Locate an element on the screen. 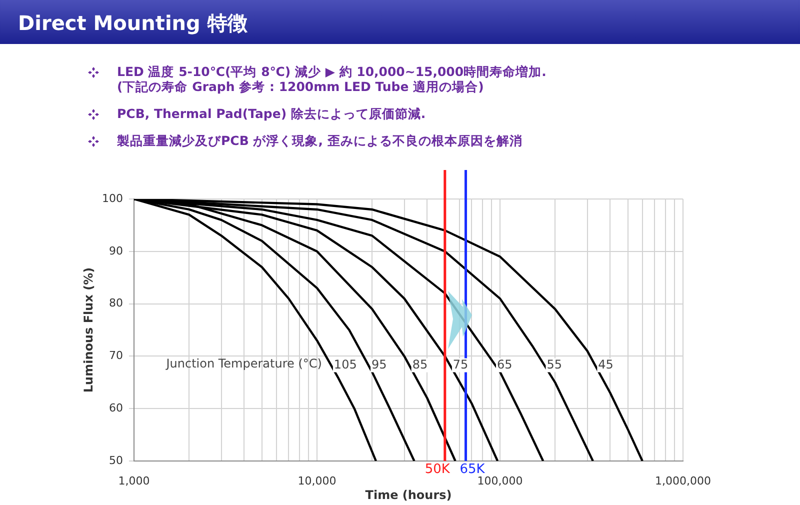 The image size is (800, 505). series-label: 65 is located at coordinates (504, 364).